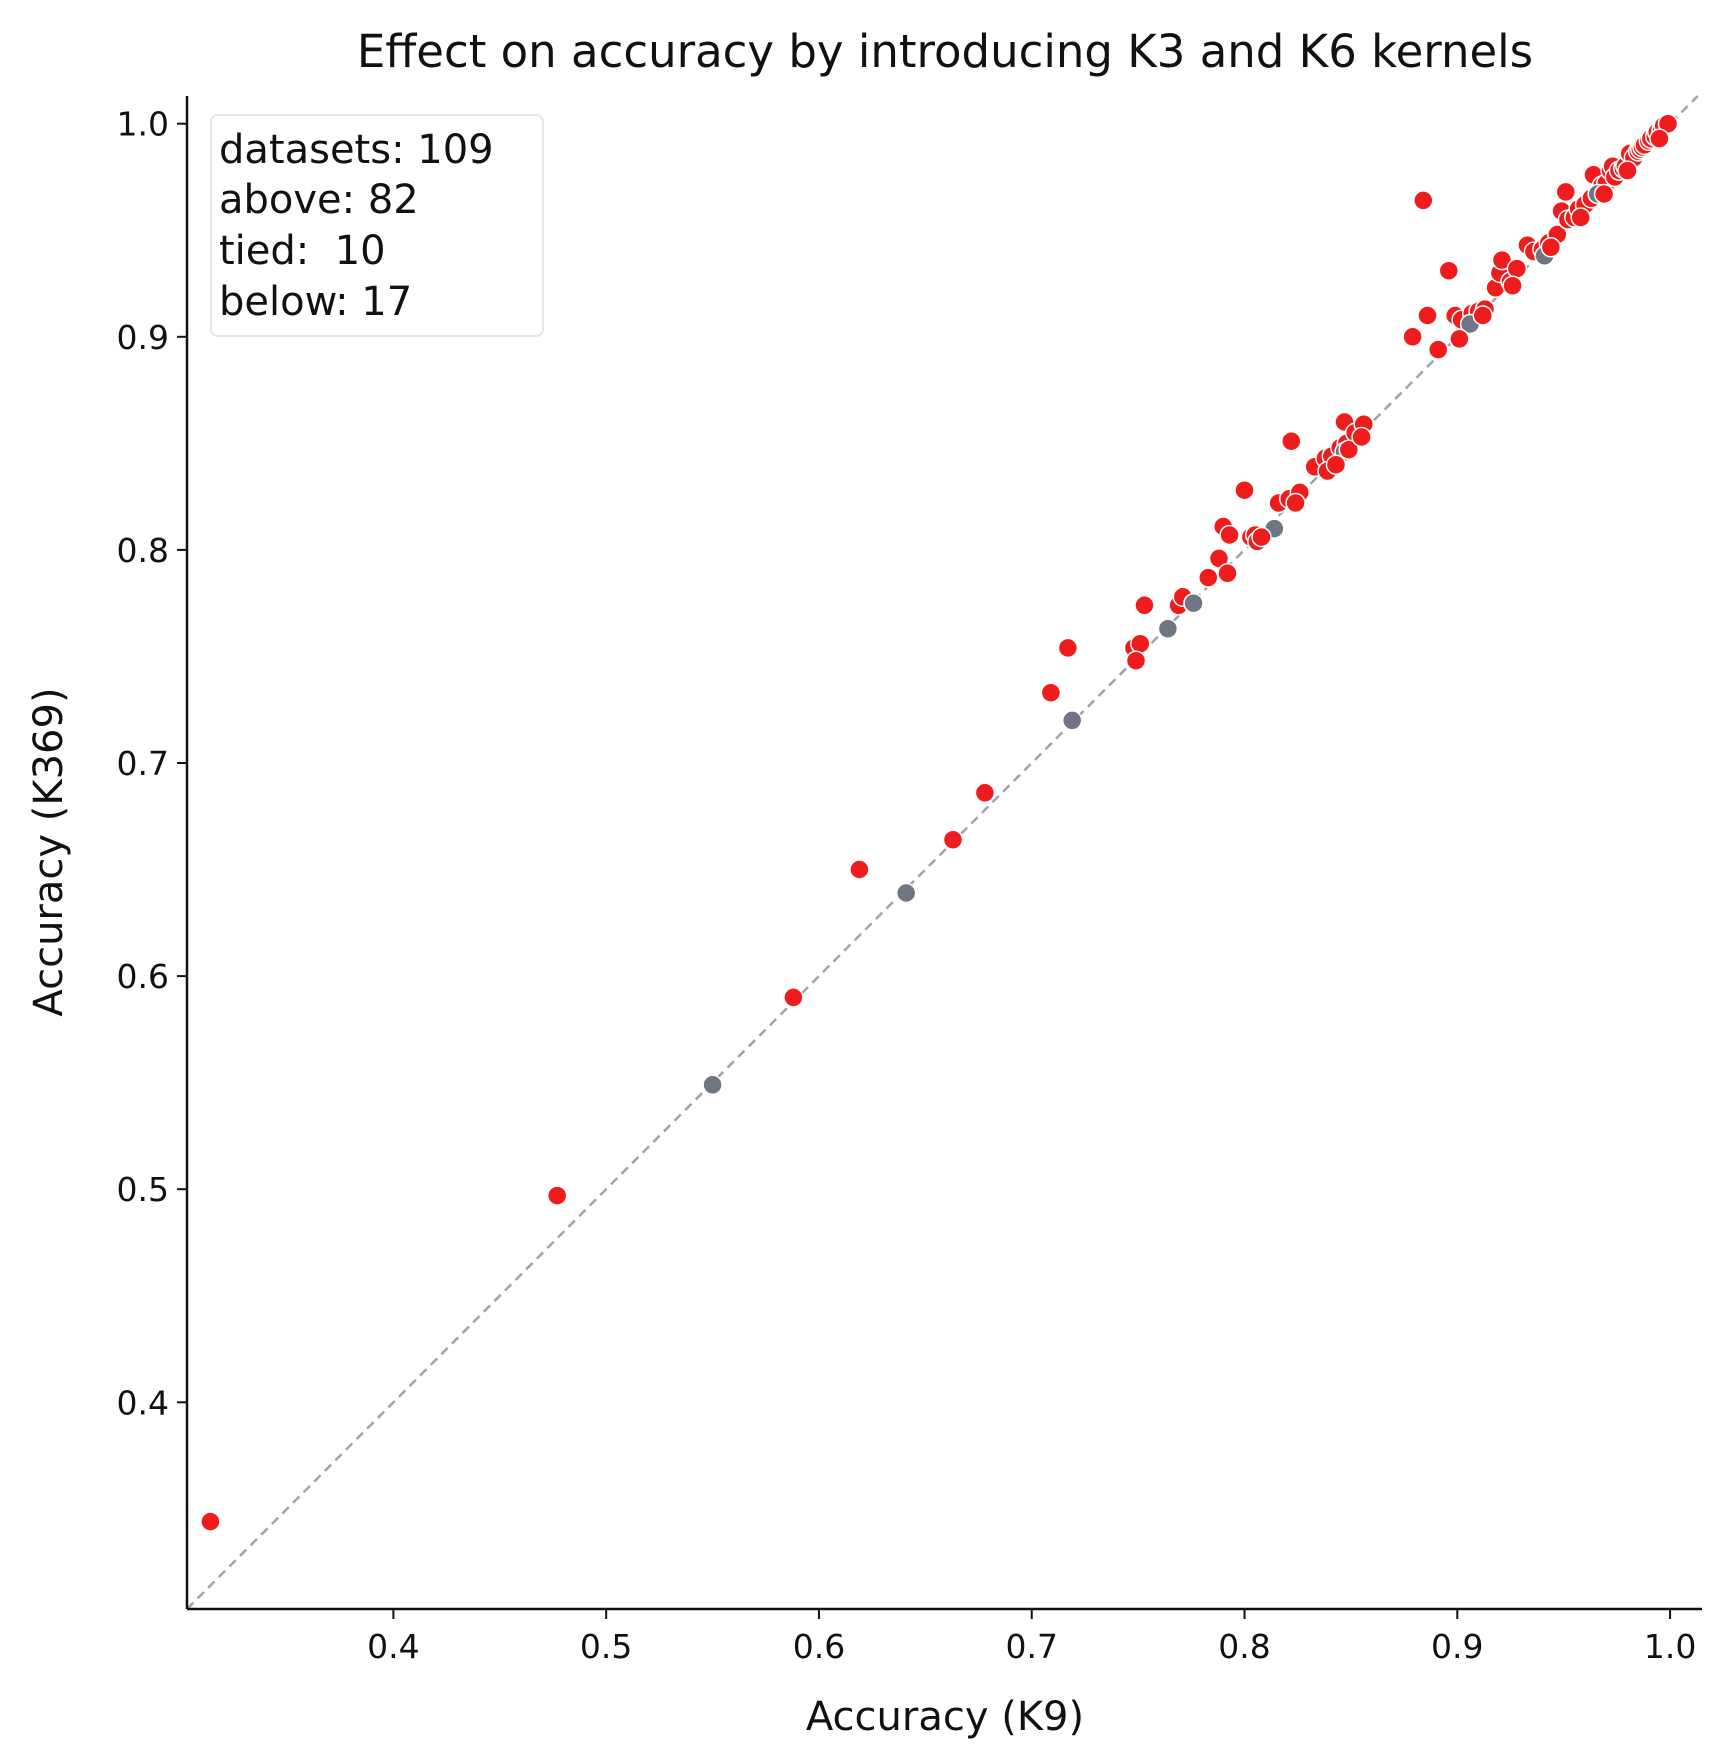 This screenshot has height=1764, width=1728. I want to click on x-axis-ticks: 0.4 0.5 0.6 0.7 0.8 0.9 1.0, so click(1031, 1637).